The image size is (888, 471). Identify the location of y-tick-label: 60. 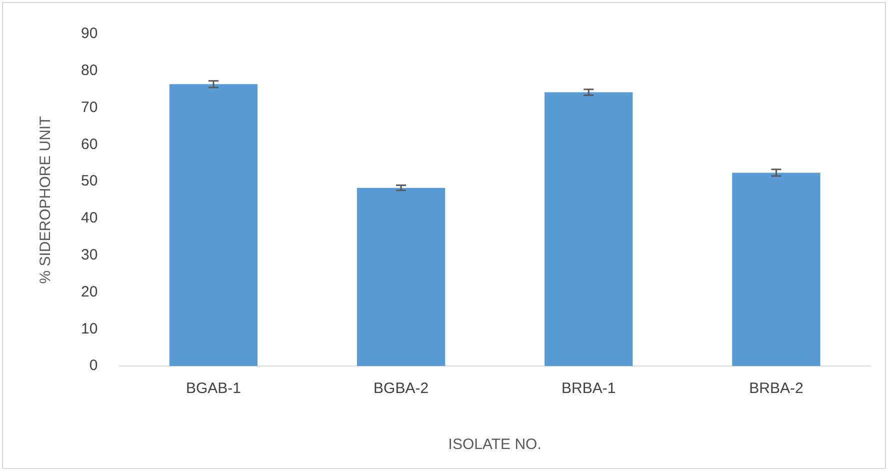
(89, 144).